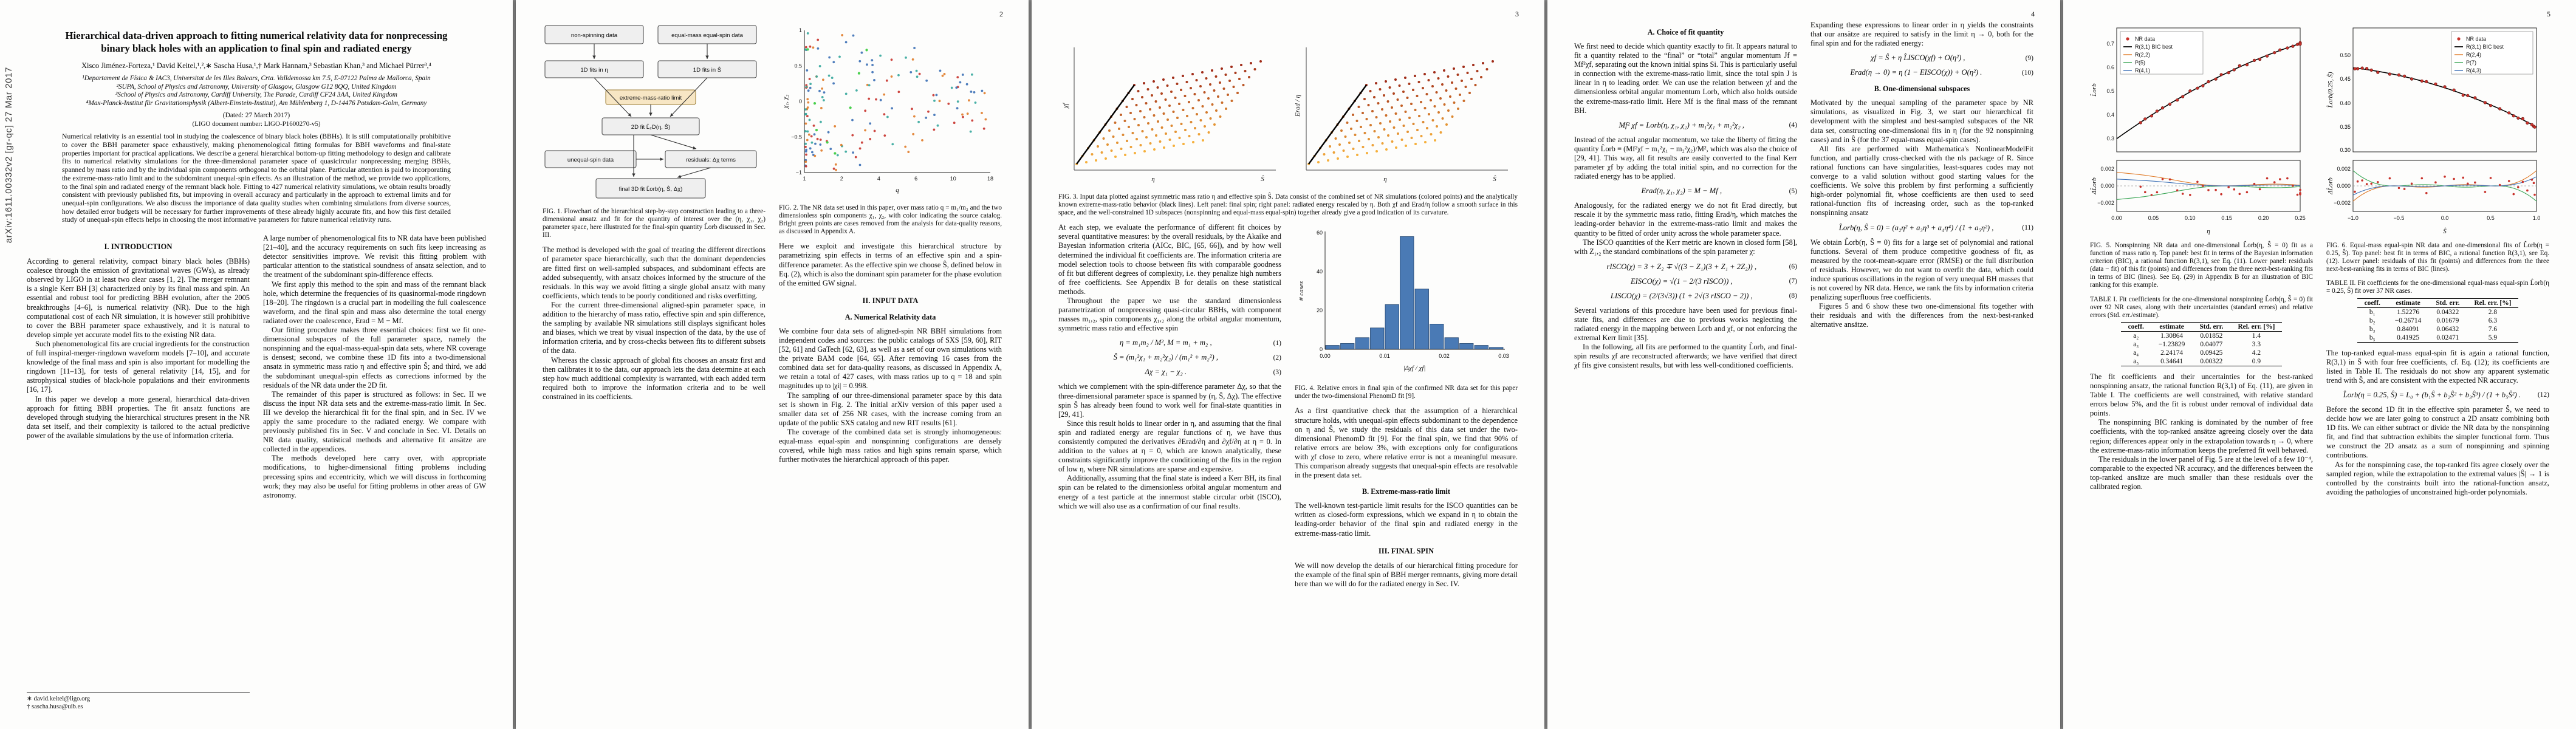 The height and width of the screenshot is (729, 2576). I want to click on equation-formula: Erad(η, χ₁, χ₂) = M − Mf ,, so click(1681, 191).